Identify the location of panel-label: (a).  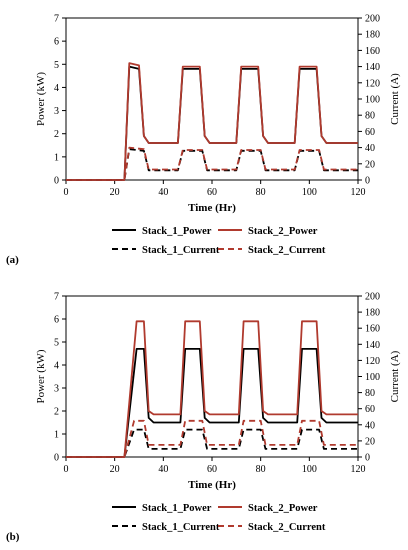
(12, 260).